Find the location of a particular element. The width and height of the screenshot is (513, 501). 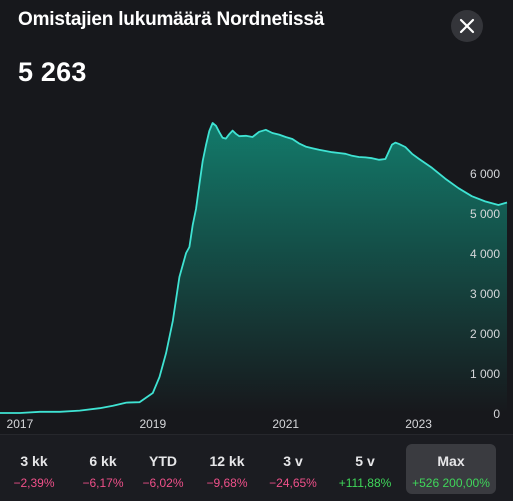

period-change: +111,88% is located at coordinates (365, 483).